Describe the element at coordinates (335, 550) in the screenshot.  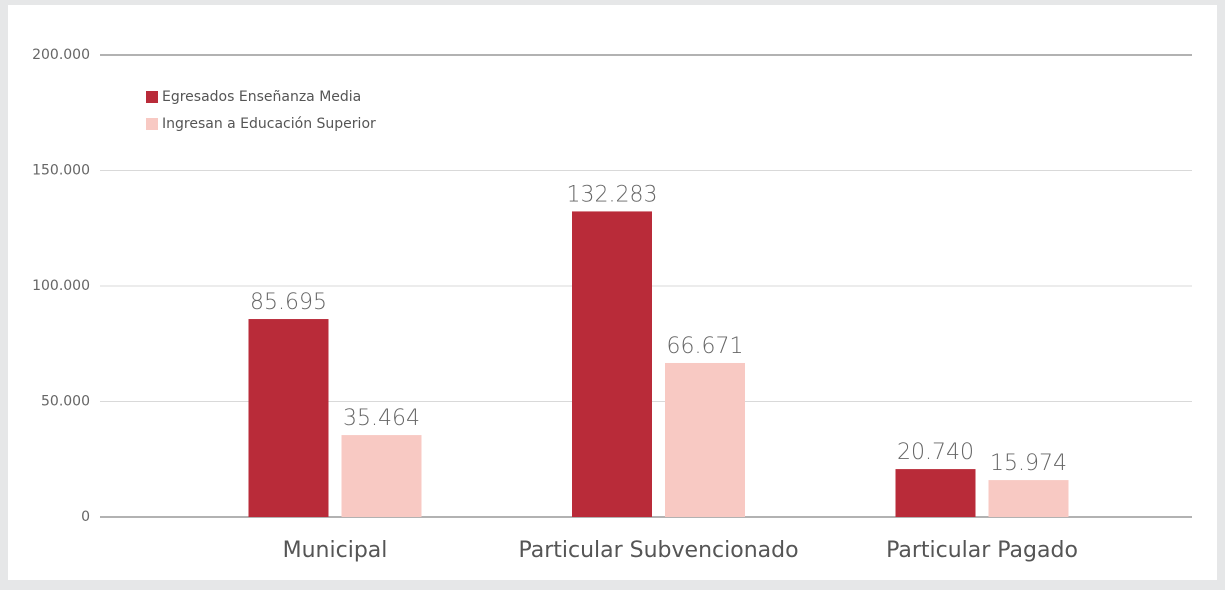
I see `x-tick-label: Municipal` at that location.